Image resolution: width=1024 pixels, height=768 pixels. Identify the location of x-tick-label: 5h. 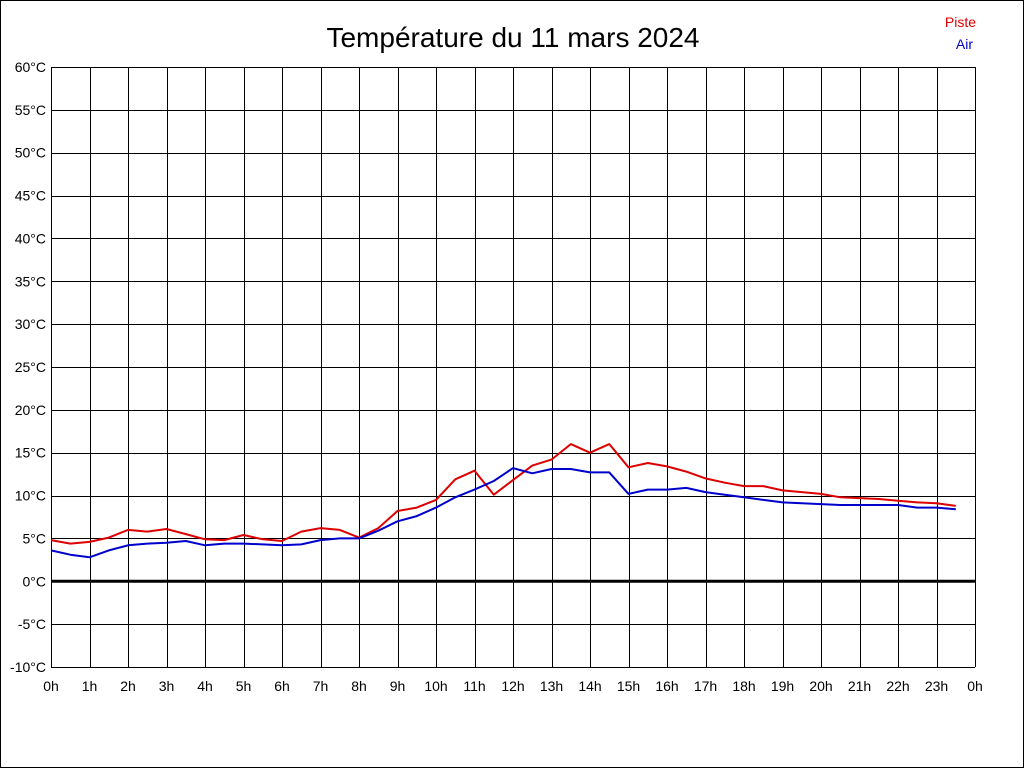
(244, 686).